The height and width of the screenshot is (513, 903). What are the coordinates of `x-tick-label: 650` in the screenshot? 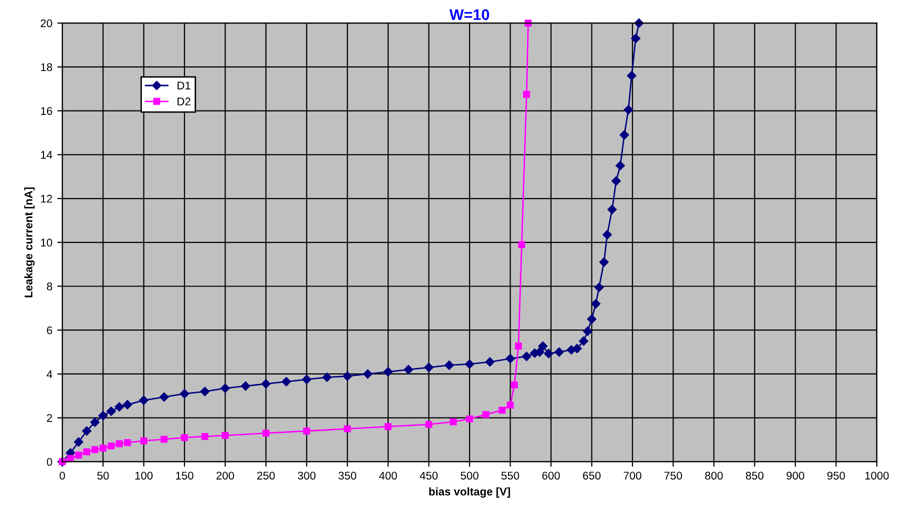 It's located at (592, 476).